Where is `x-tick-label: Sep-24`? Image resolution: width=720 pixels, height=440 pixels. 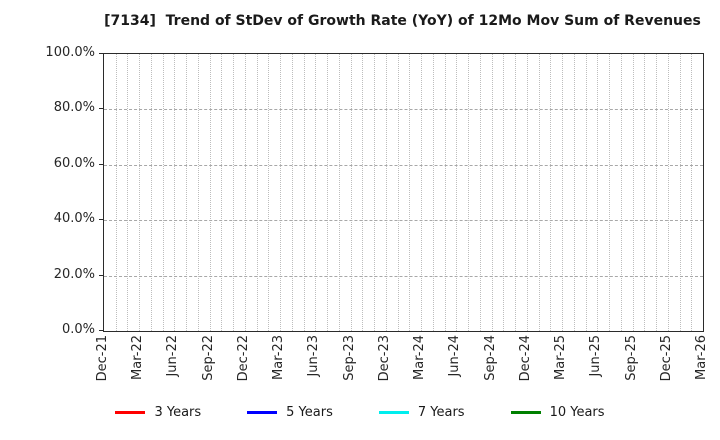
x-tick-label: Sep-24 is located at coordinates (490, 358).